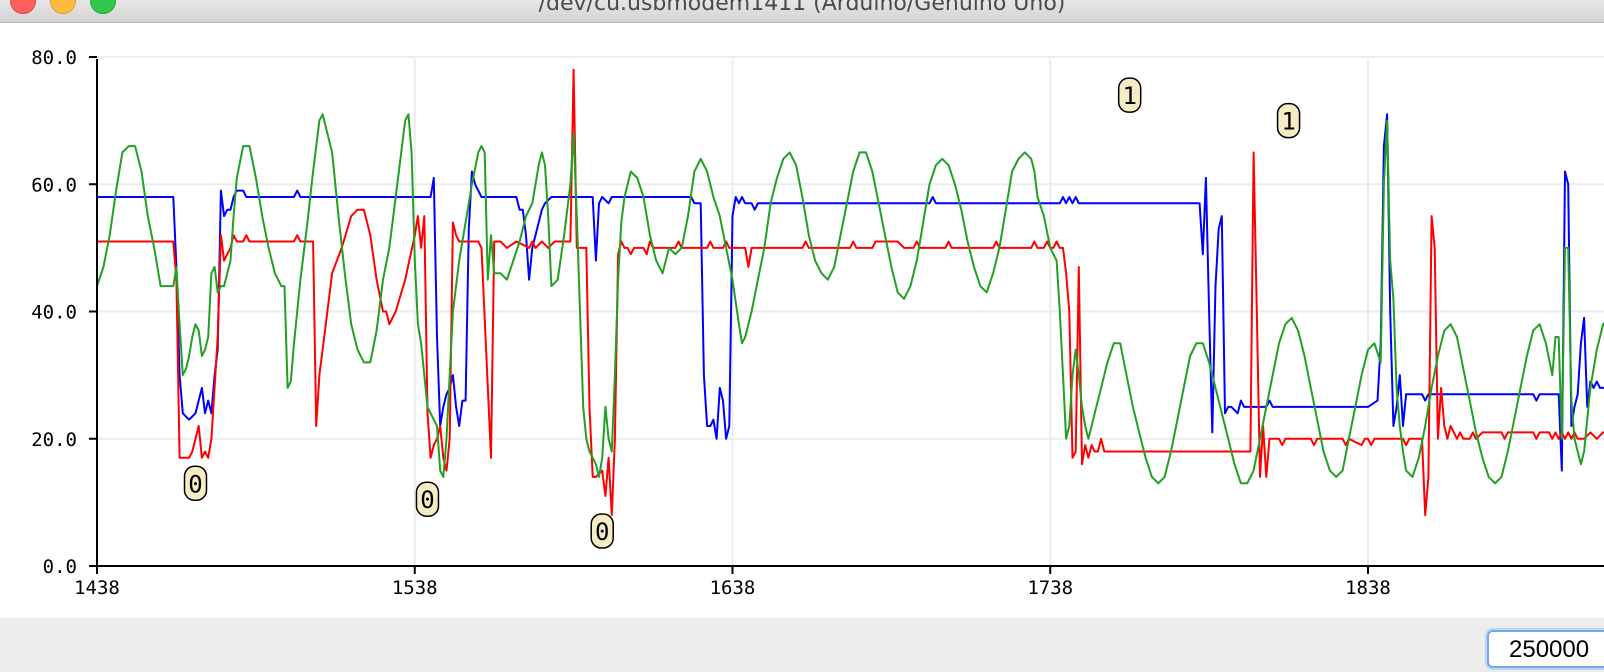  Describe the element at coordinates (54, 185) in the screenshot. I see `y-tick-label: 60.0` at that location.